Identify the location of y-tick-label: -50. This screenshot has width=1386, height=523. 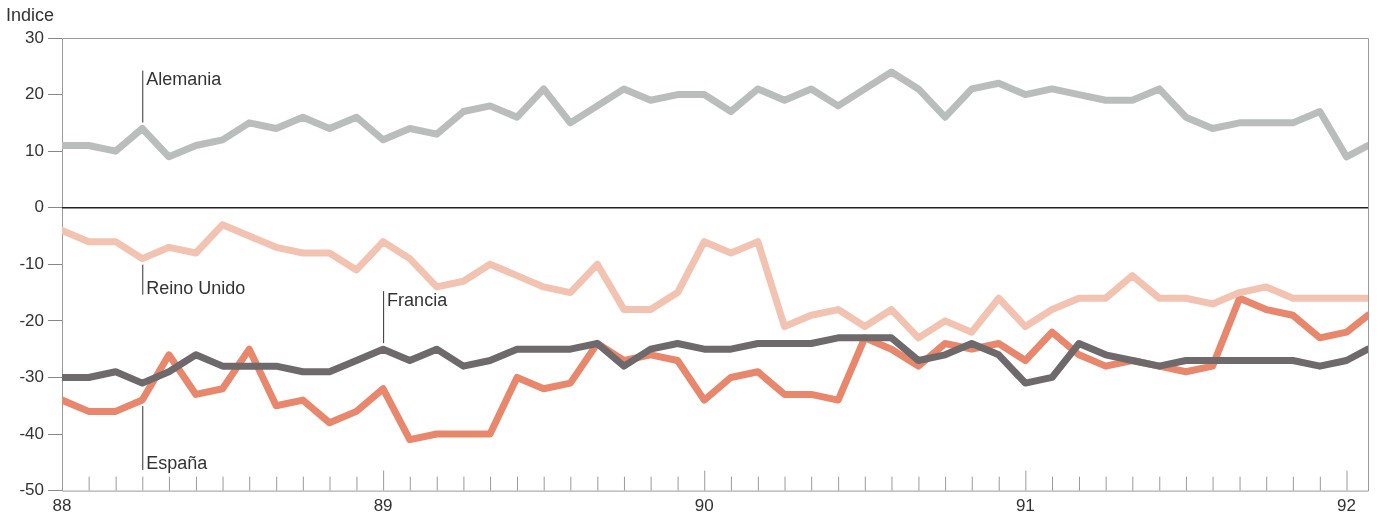
(31, 490).